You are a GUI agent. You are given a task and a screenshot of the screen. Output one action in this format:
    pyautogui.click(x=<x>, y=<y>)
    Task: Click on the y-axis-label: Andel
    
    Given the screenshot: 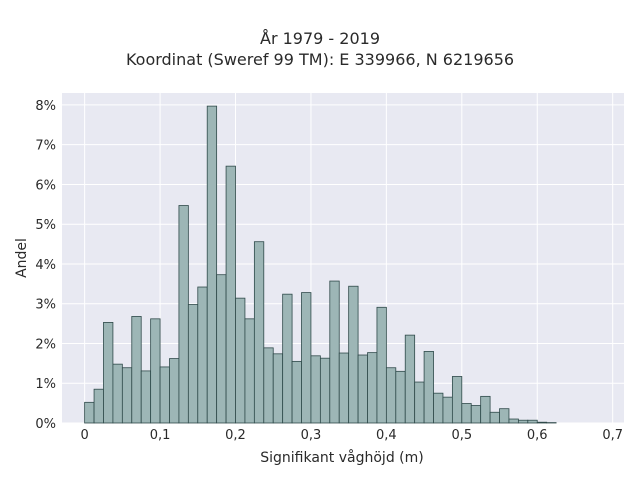 What is the action you would take?
    pyautogui.click(x=22, y=258)
    